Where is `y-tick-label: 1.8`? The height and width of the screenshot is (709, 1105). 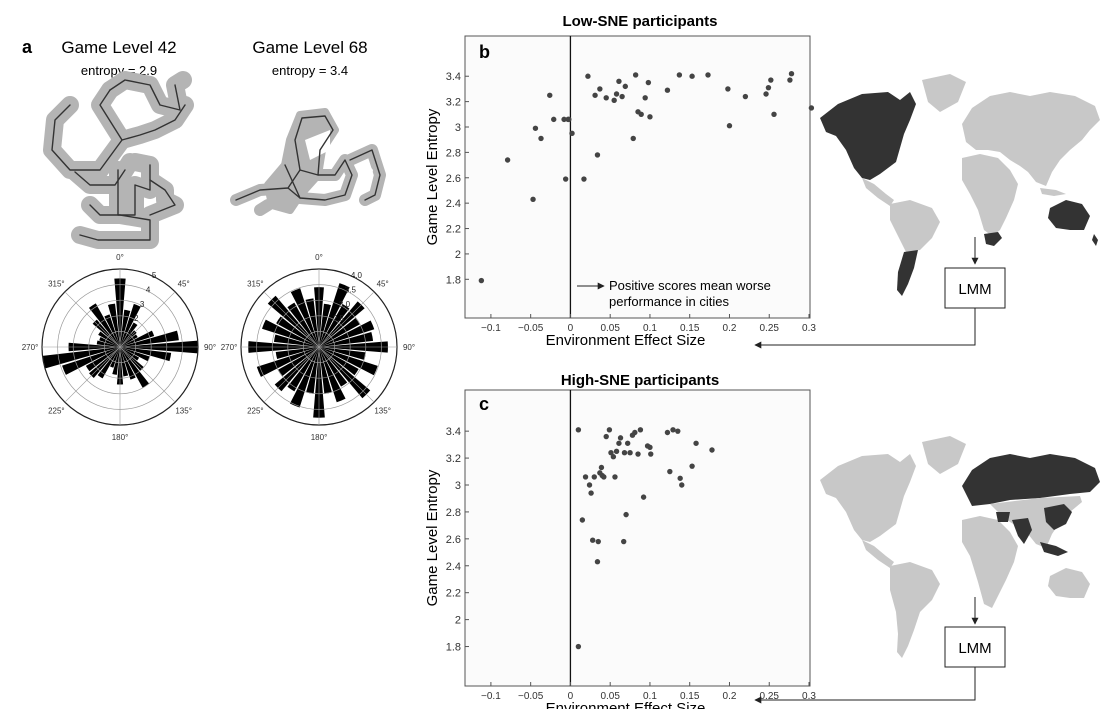
y-tick-label: 1.8 is located at coordinates (453, 648).